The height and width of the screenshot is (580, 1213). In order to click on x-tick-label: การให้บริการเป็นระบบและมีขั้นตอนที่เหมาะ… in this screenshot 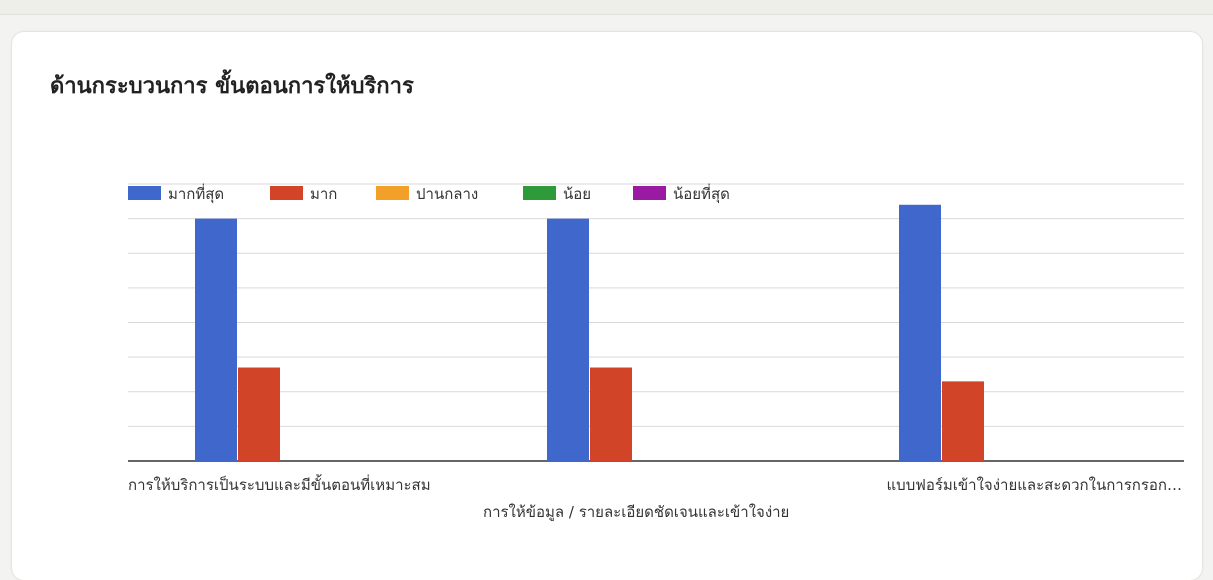, I will do `click(279, 484)`.